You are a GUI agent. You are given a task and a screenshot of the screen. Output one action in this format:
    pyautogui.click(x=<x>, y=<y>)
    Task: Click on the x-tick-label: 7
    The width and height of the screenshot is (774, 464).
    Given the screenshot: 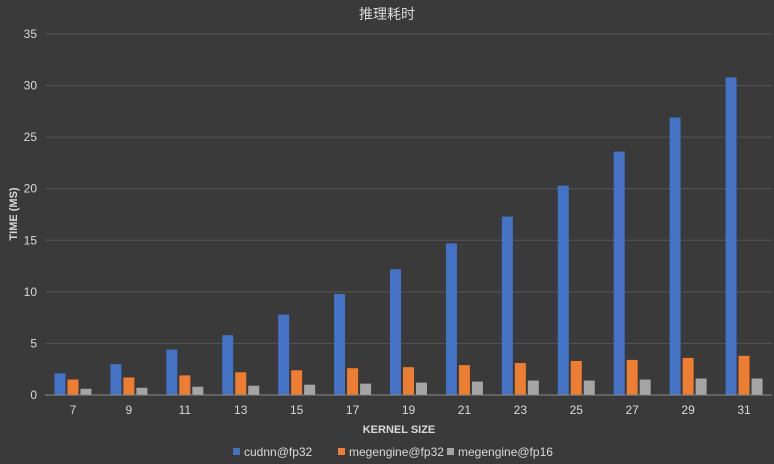 What is the action you would take?
    pyautogui.click(x=73, y=410)
    